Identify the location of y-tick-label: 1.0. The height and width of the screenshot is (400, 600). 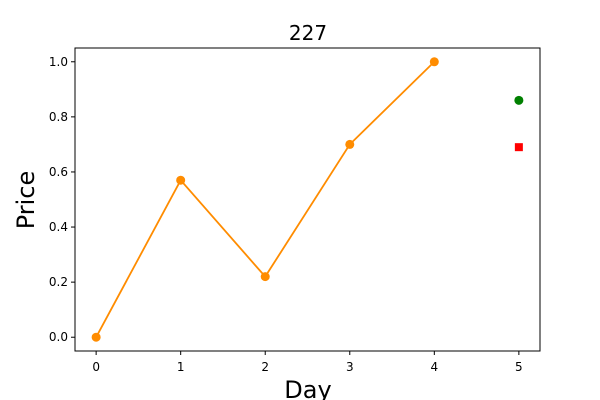
(58, 62).